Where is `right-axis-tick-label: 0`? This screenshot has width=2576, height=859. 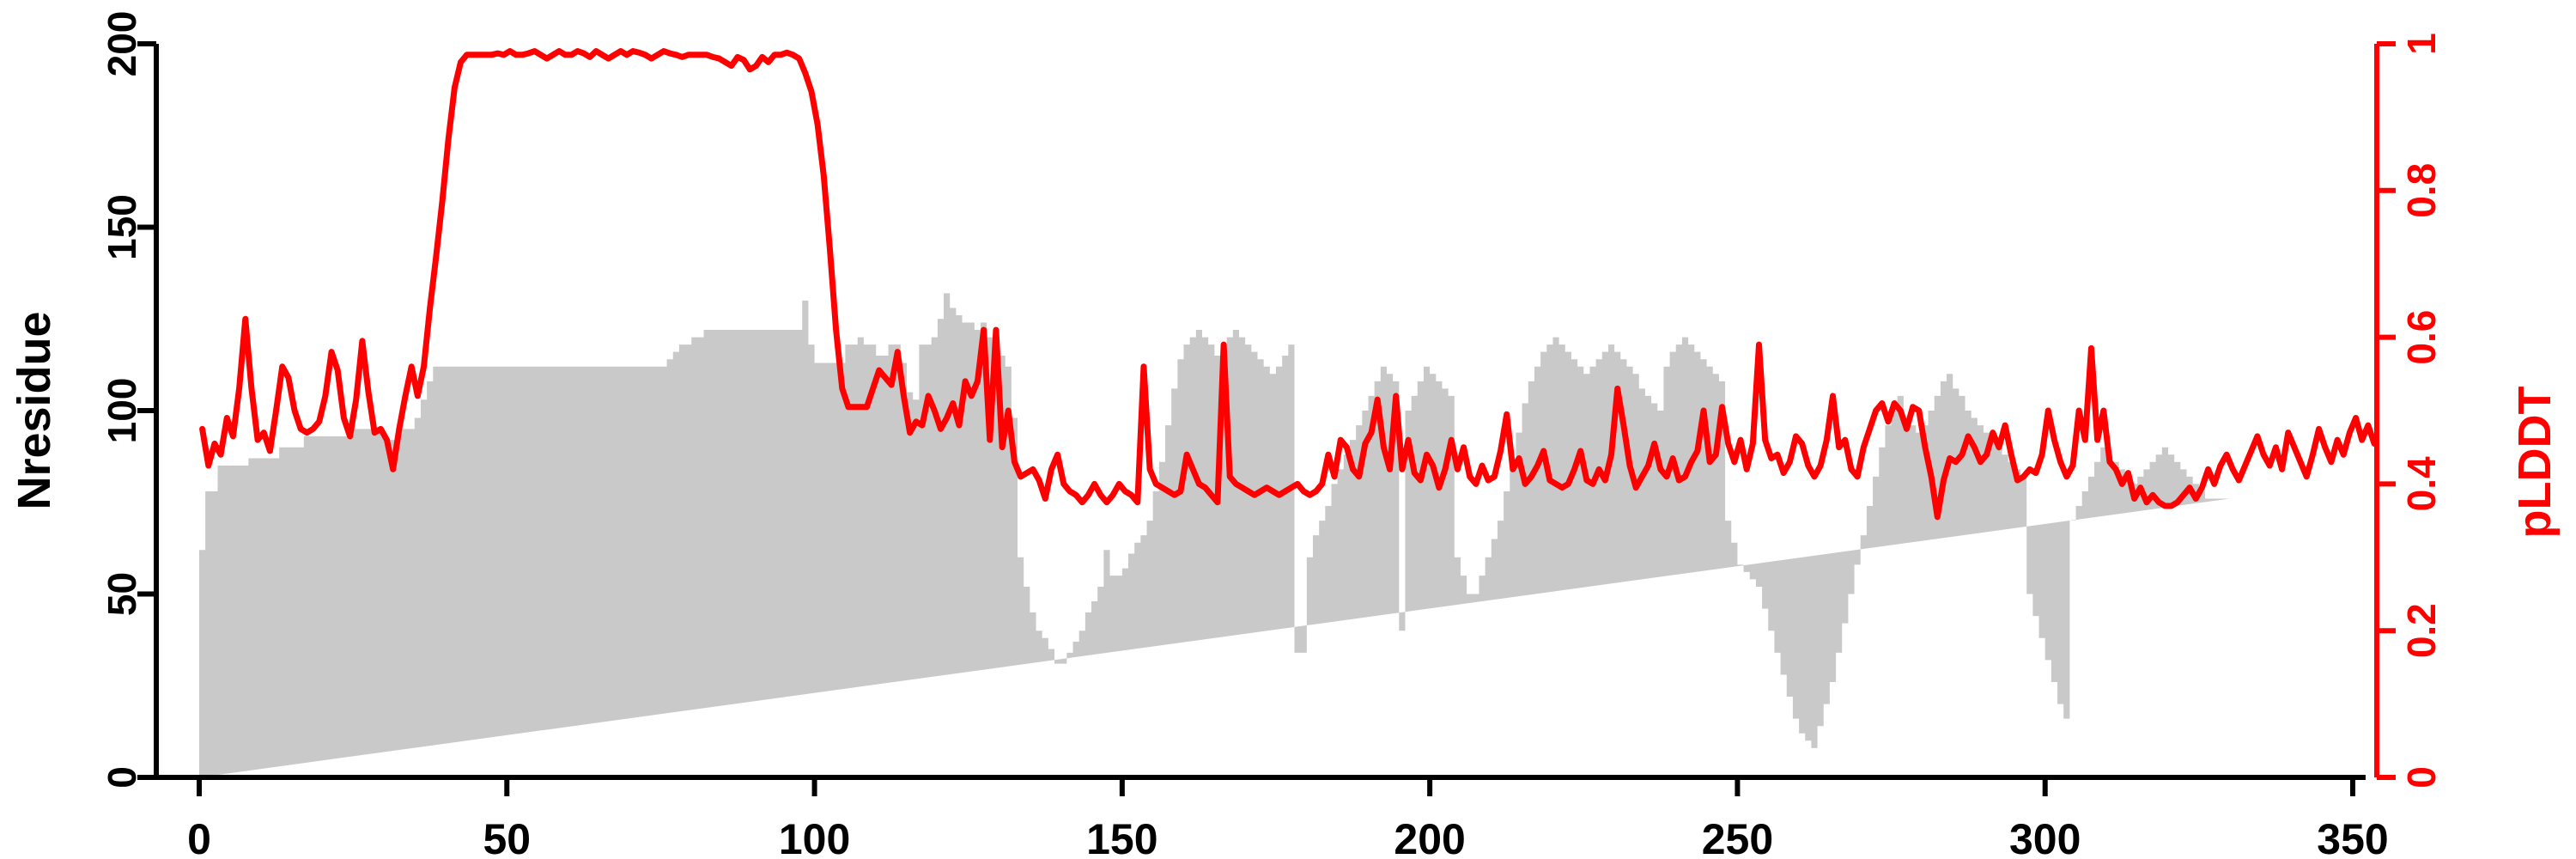
right-axis-tick-label: 0 is located at coordinates (2421, 778).